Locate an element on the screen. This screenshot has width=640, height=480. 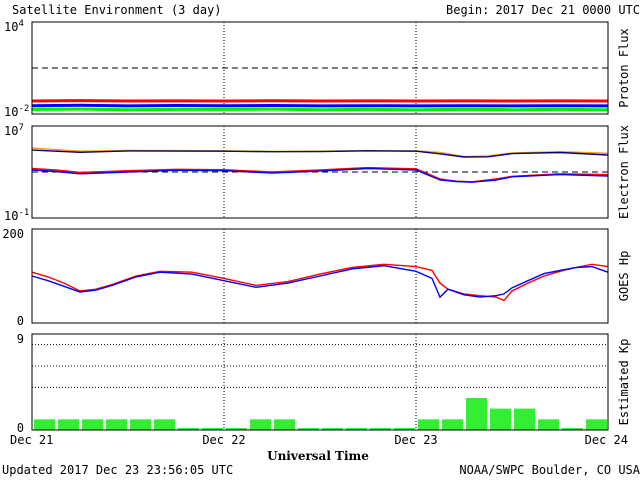
y-tick-top: 9 is located at coordinates (20, 339).